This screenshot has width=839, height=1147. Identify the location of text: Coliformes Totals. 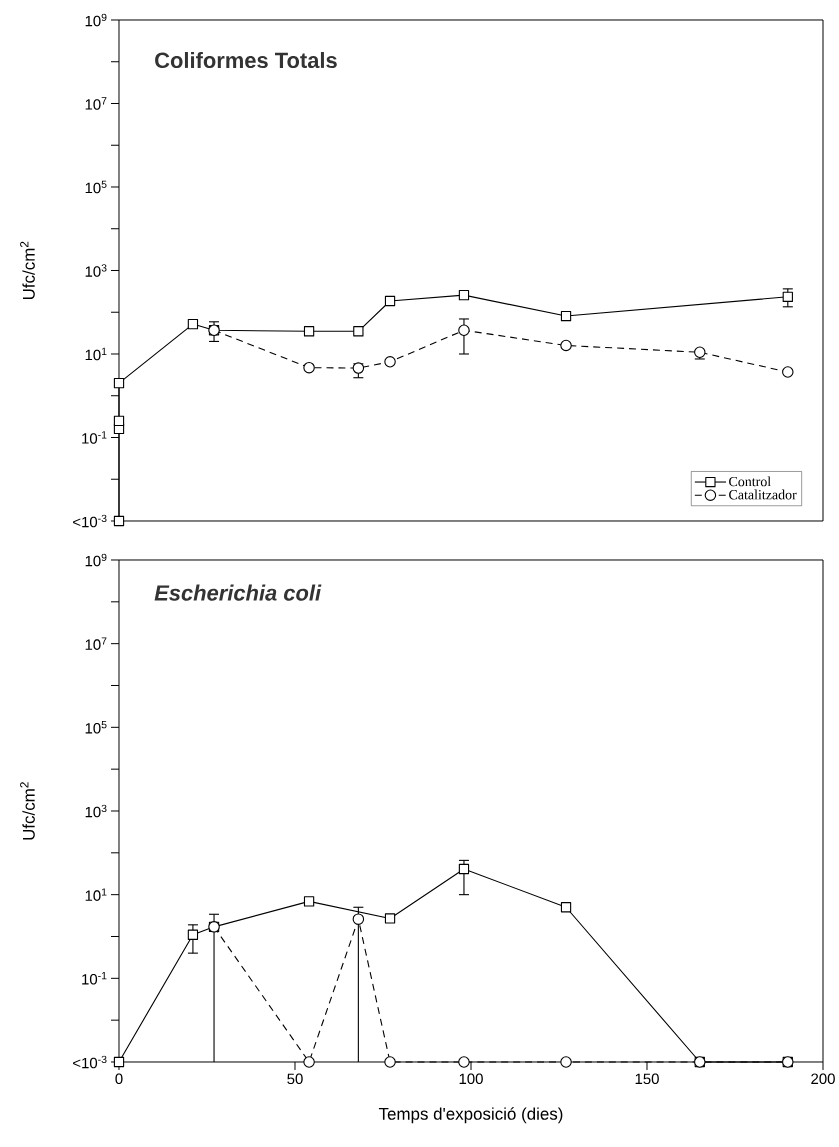
(246, 60).